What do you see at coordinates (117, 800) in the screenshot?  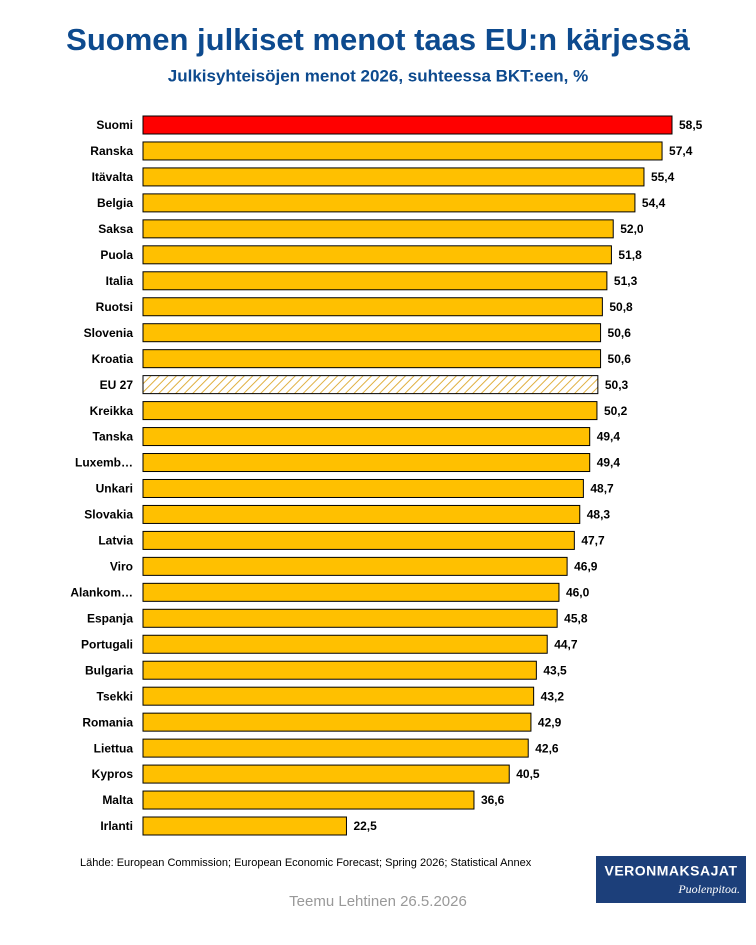 I see `category-label: Malta` at bounding box center [117, 800].